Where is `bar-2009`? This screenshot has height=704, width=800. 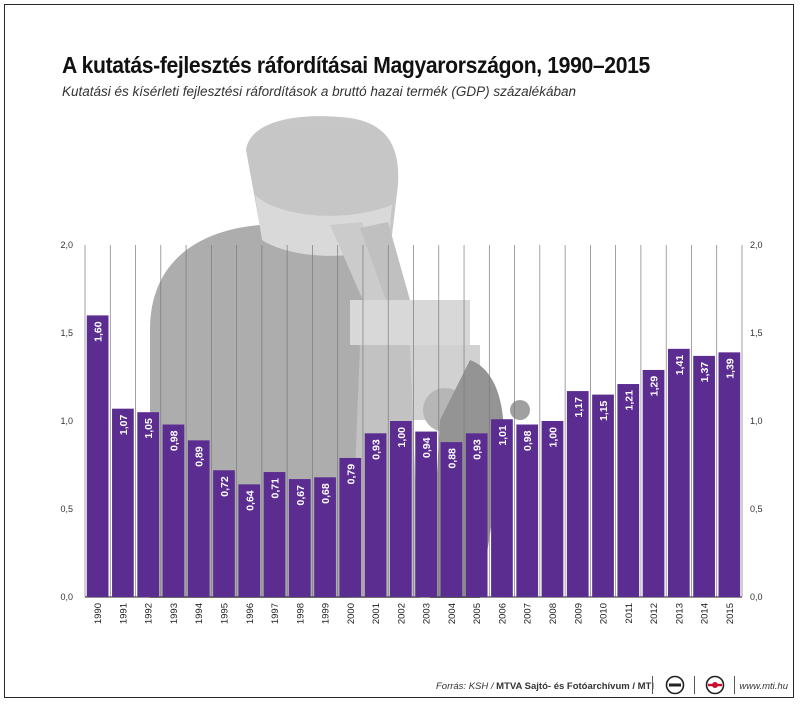 bar-2009 is located at coordinates (577, 494).